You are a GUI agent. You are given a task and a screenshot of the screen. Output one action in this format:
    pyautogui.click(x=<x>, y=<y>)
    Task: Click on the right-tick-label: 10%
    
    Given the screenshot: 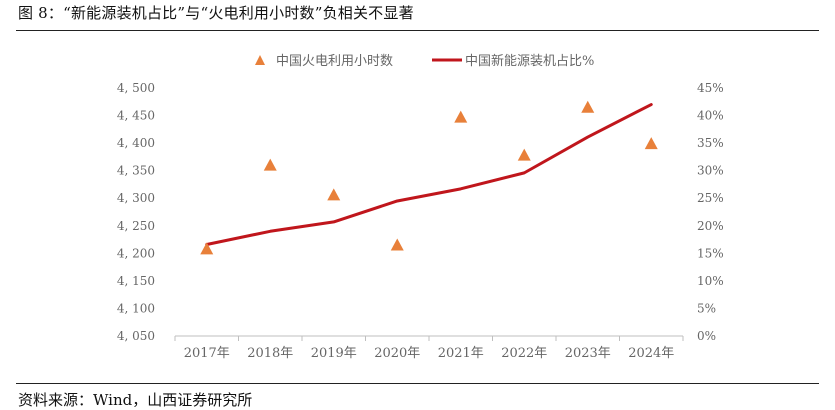 What is the action you would take?
    pyautogui.click(x=710, y=281)
    